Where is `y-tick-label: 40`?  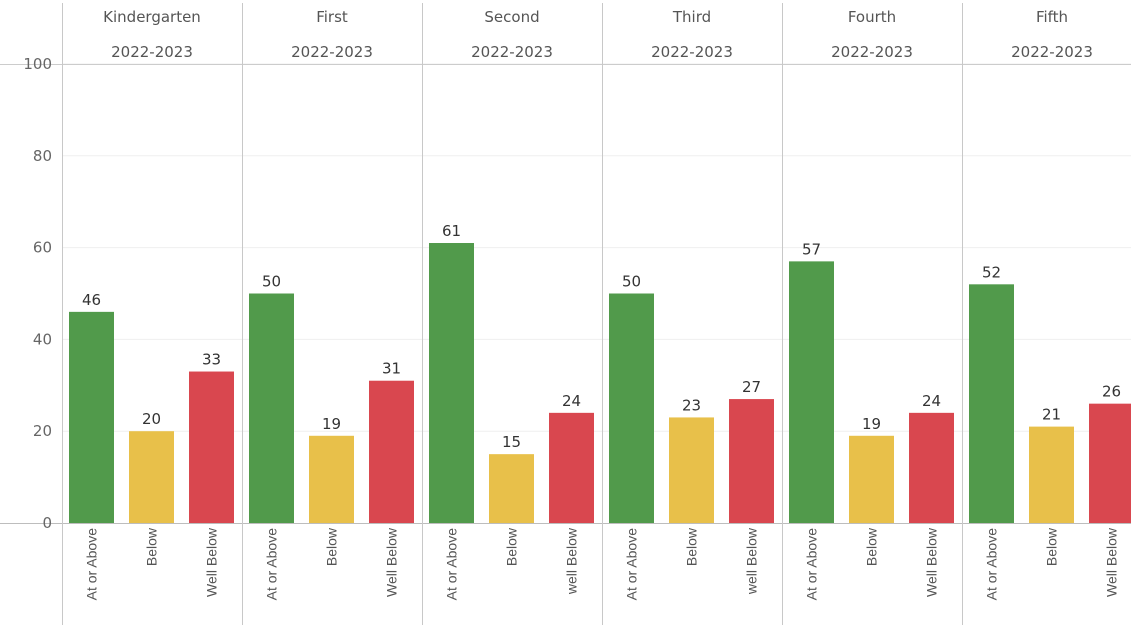
y-tick-label: 40 is located at coordinates (42, 339).